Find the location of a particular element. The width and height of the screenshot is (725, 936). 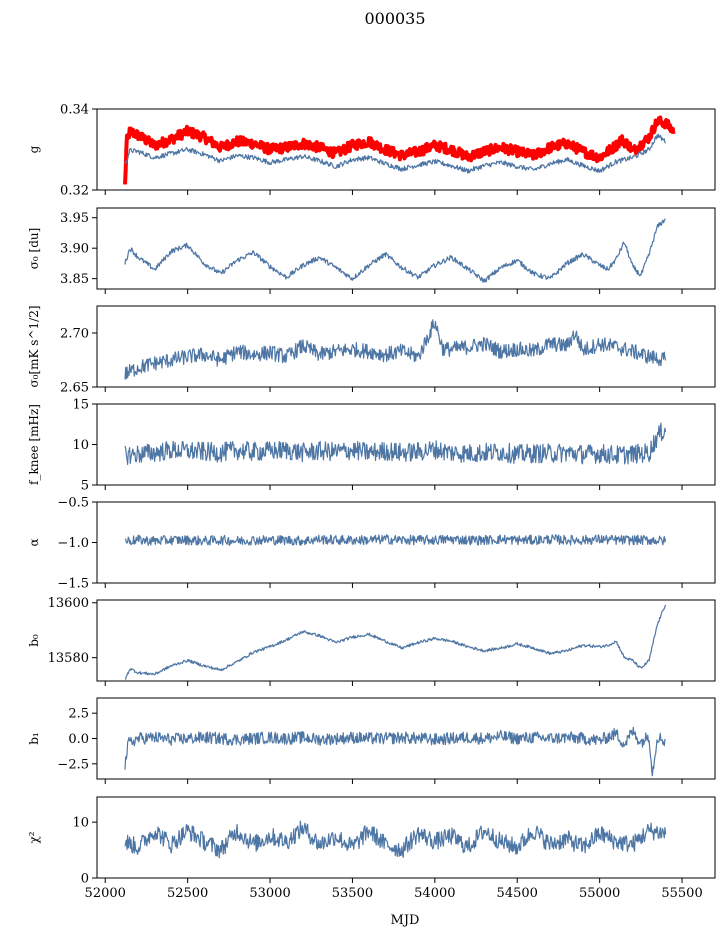

x-tick-label: 54500 is located at coordinates (517, 893).